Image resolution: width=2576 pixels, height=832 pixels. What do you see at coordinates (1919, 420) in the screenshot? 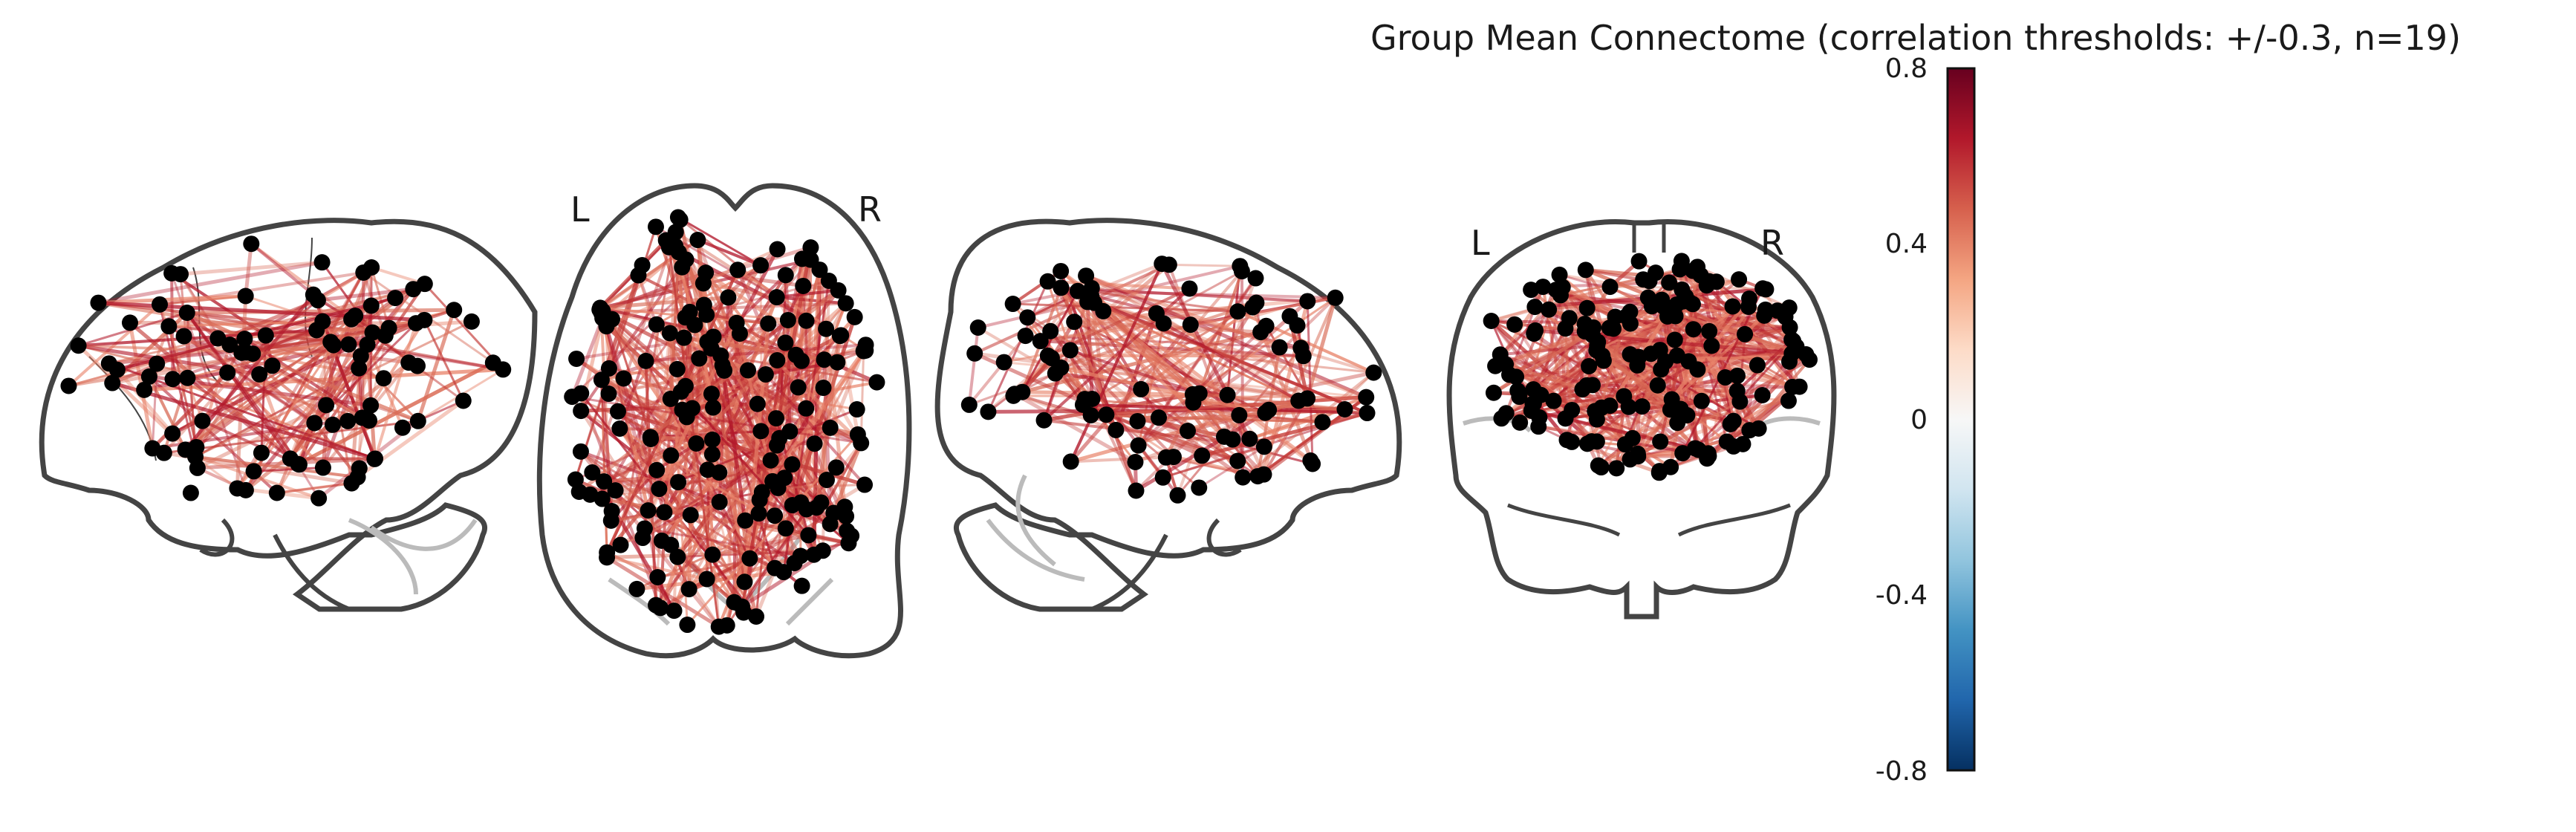
I see `colorbar-tick-label: 0` at bounding box center [1919, 420].